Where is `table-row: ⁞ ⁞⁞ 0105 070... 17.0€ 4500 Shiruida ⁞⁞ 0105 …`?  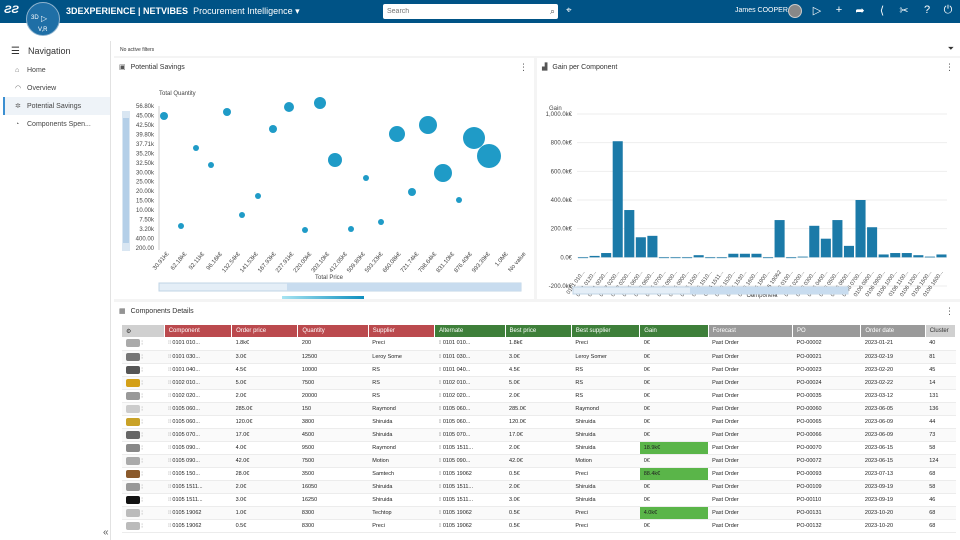 table-row: ⁞ ⁞⁞ 0105 070... 17.0€ 4500 Shiruida ⁞⁞ 0105 … is located at coordinates (539, 435).